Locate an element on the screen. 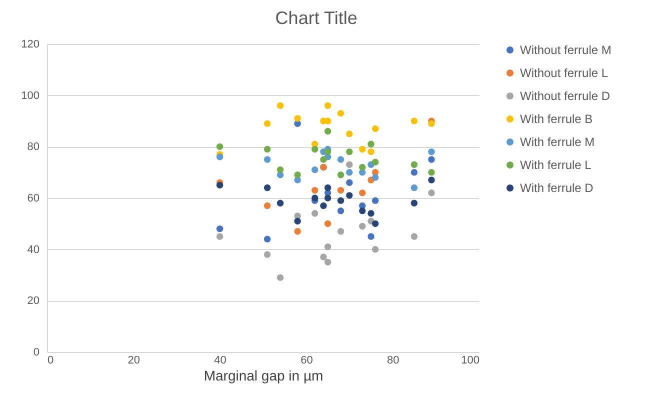  y-tick-label: 100 is located at coordinates (30, 96).